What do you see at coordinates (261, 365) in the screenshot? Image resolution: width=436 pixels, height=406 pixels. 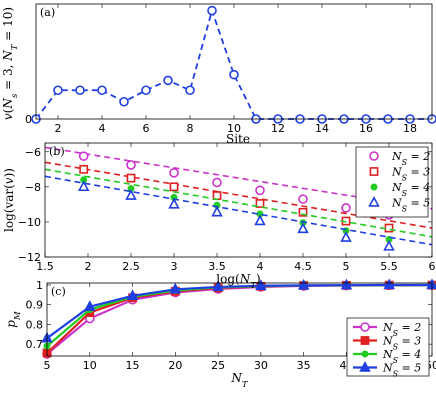 I see `x-tick-label: 30` at bounding box center [261, 365].